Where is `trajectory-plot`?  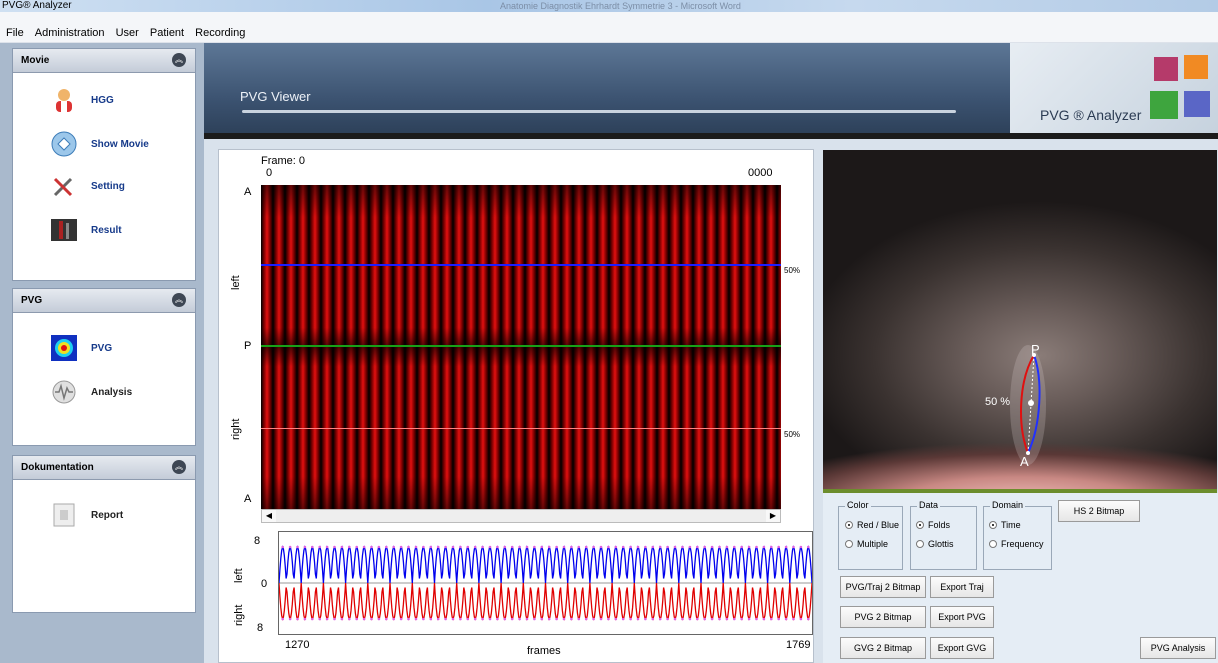
trajectory-plot is located at coordinates (545, 583).